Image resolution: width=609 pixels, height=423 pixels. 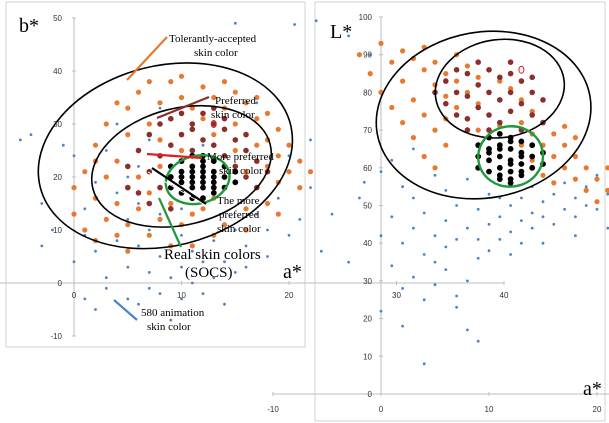 I want to click on y-tick-label: 10, so click(x=367, y=356).